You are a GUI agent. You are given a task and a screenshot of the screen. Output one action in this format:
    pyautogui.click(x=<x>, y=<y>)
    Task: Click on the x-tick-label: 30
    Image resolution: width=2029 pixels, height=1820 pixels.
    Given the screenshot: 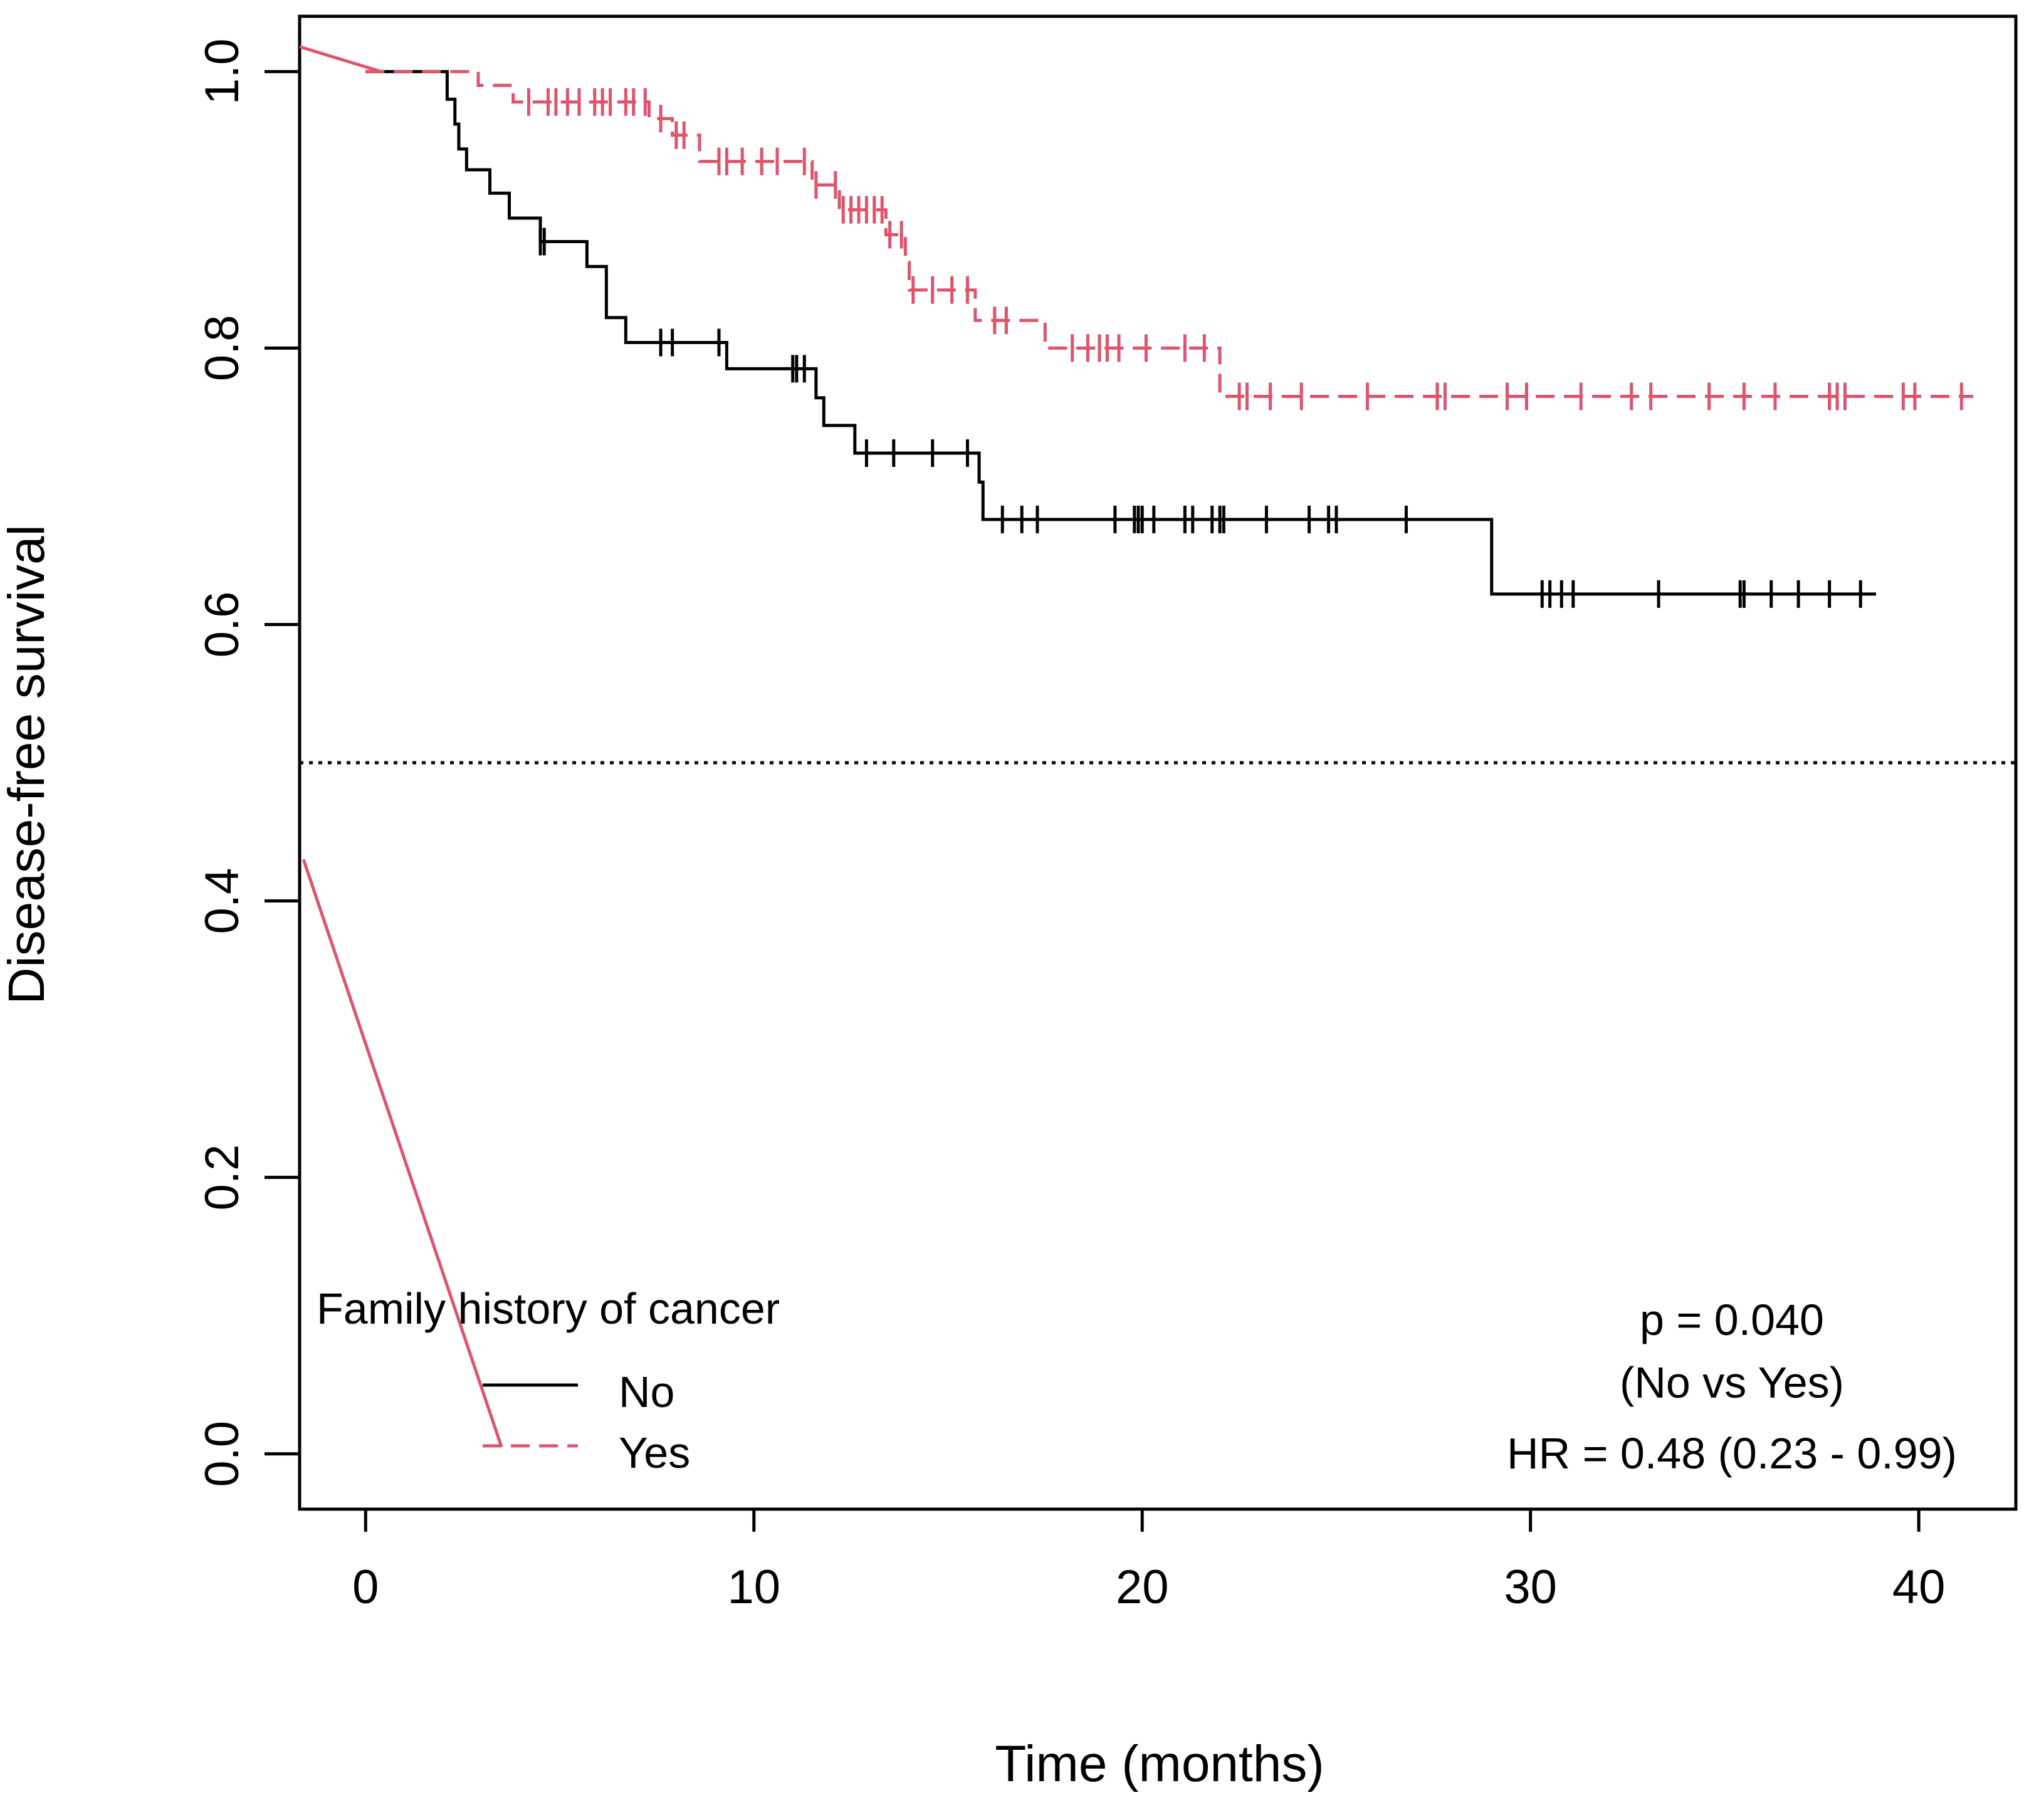 What is the action you would take?
    pyautogui.click(x=1530, y=1587)
    